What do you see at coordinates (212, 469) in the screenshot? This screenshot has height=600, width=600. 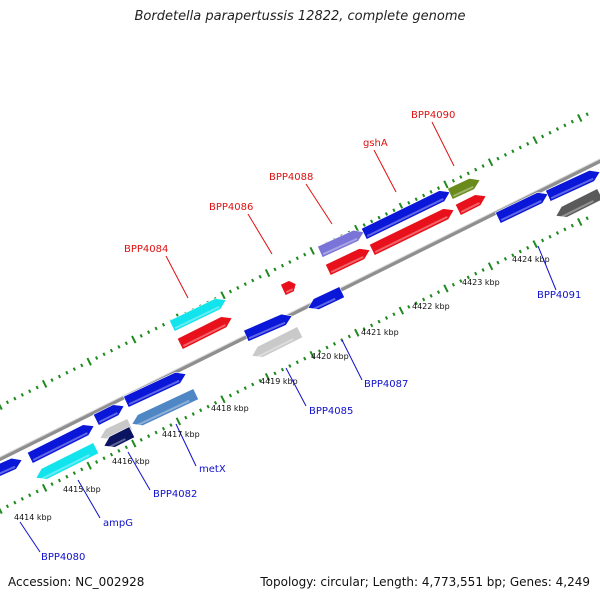 I see `gene-label-metX: metX` at bounding box center [212, 469].